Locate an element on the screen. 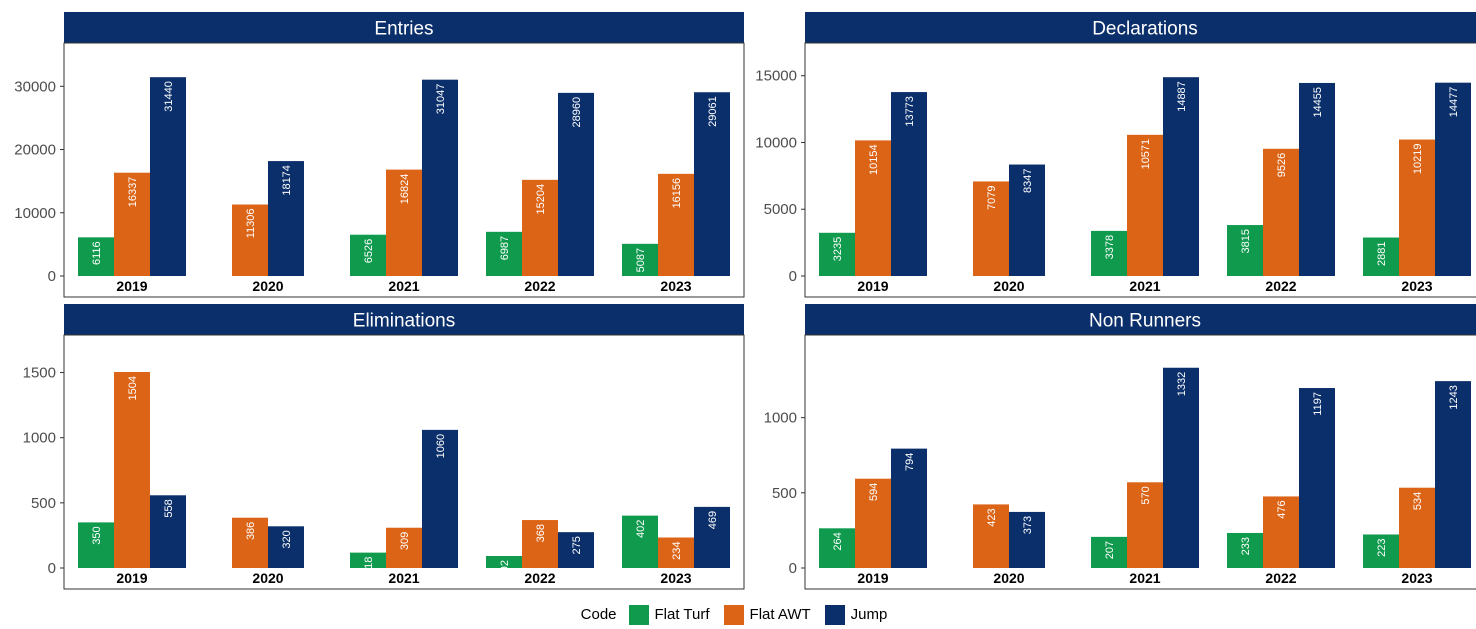  legend: Code Flat Turf Flat AWT Jump is located at coordinates (738, 614).